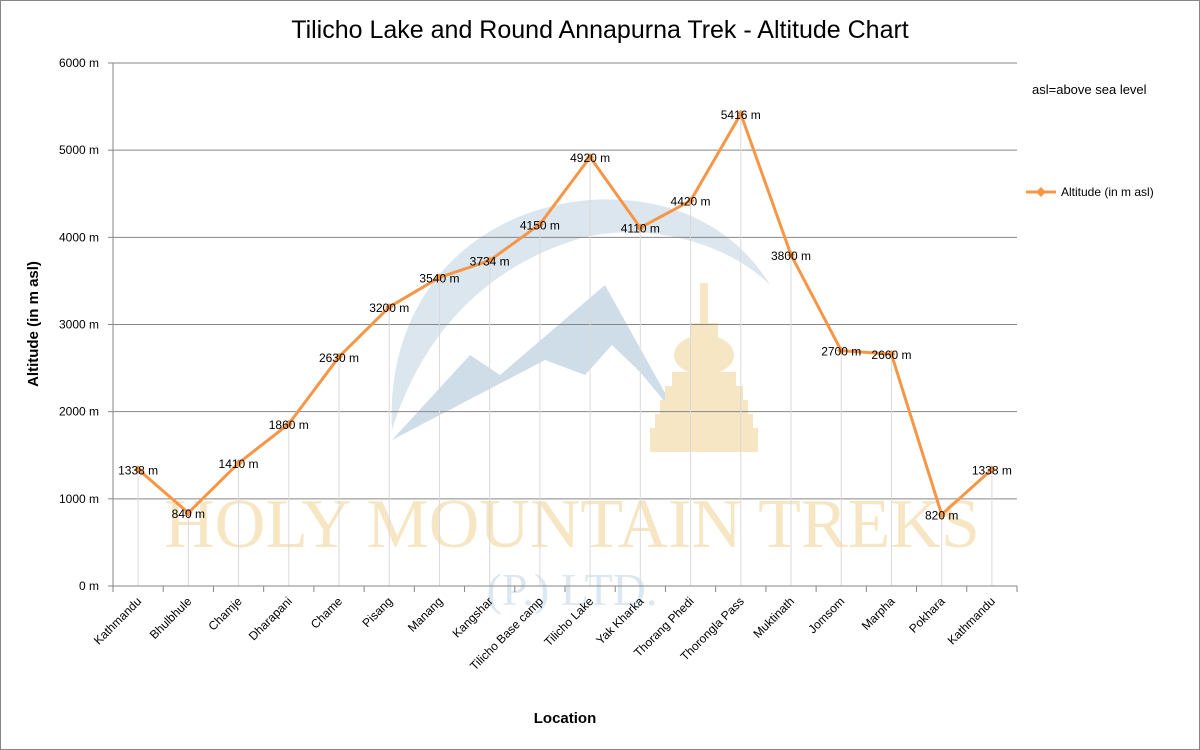 This screenshot has height=750, width=1200. Describe the element at coordinates (565, 718) in the screenshot. I see `x-axis-title: Location` at that location.